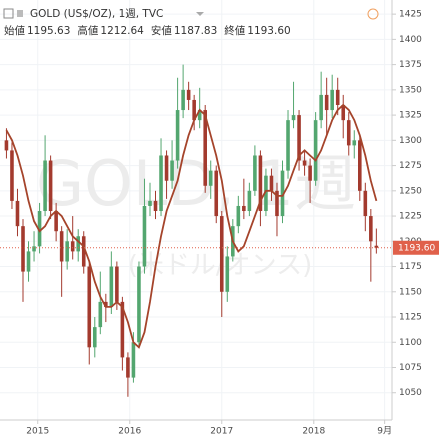 Image resolution: width=440 pixels, height=442 pixels. Describe the element at coordinates (373, 14) in the screenshot. I see `alert-icon` at that location.